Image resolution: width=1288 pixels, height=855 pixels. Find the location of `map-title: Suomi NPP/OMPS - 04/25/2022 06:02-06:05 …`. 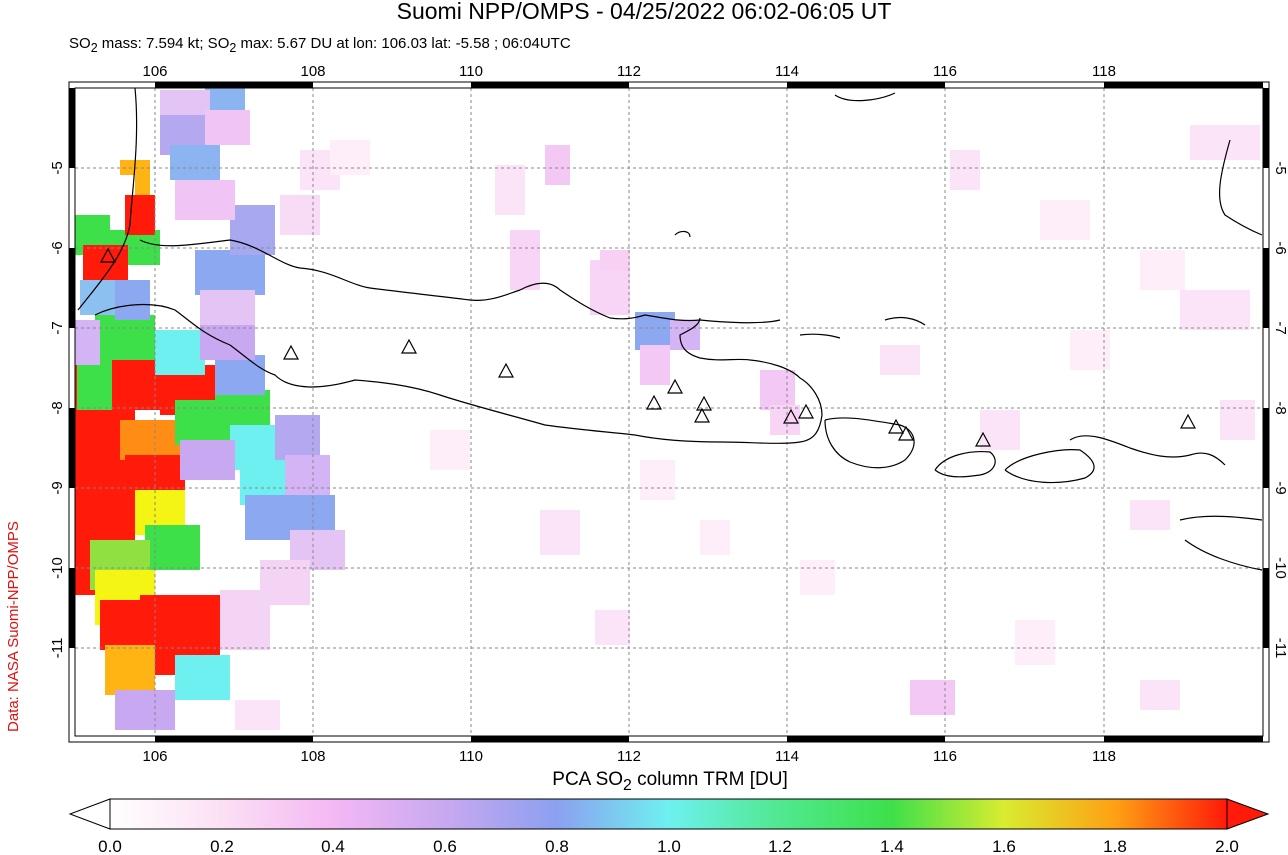

map-title: Suomi NPP/OMPS - 04/25/2022 06:02-06:05 … is located at coordinates (644, 12).